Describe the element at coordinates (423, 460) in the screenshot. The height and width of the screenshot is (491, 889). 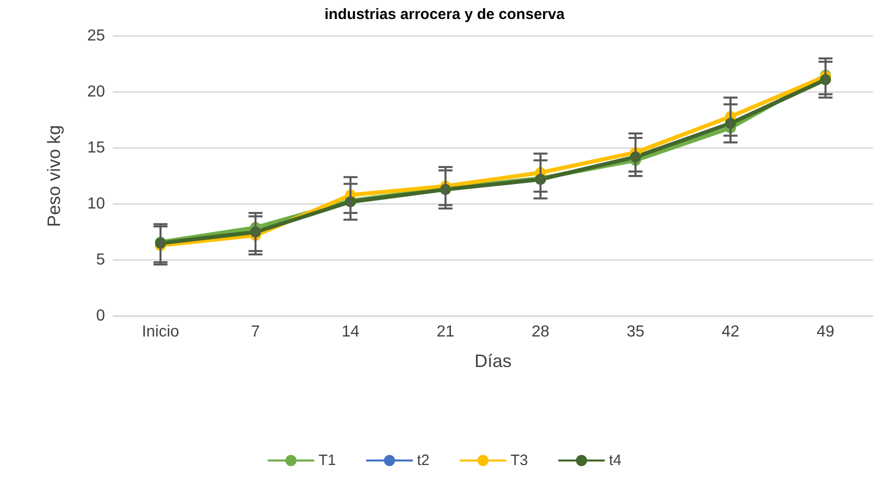
I see `legend-label: t2` at that location.